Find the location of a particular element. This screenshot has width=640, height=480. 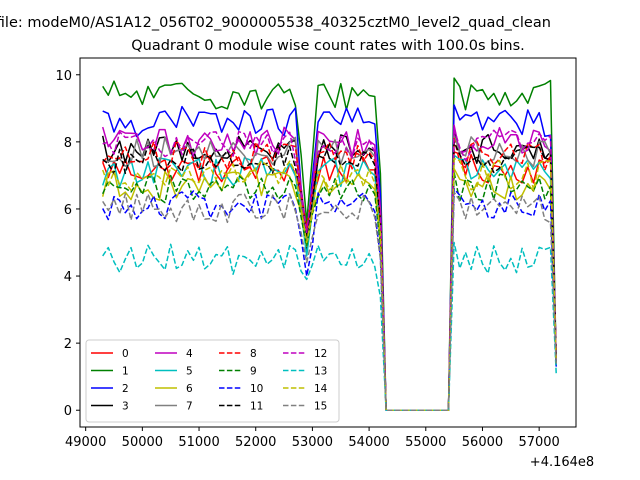

x-tick-label: 54000 is located at coordinates (368, 442).